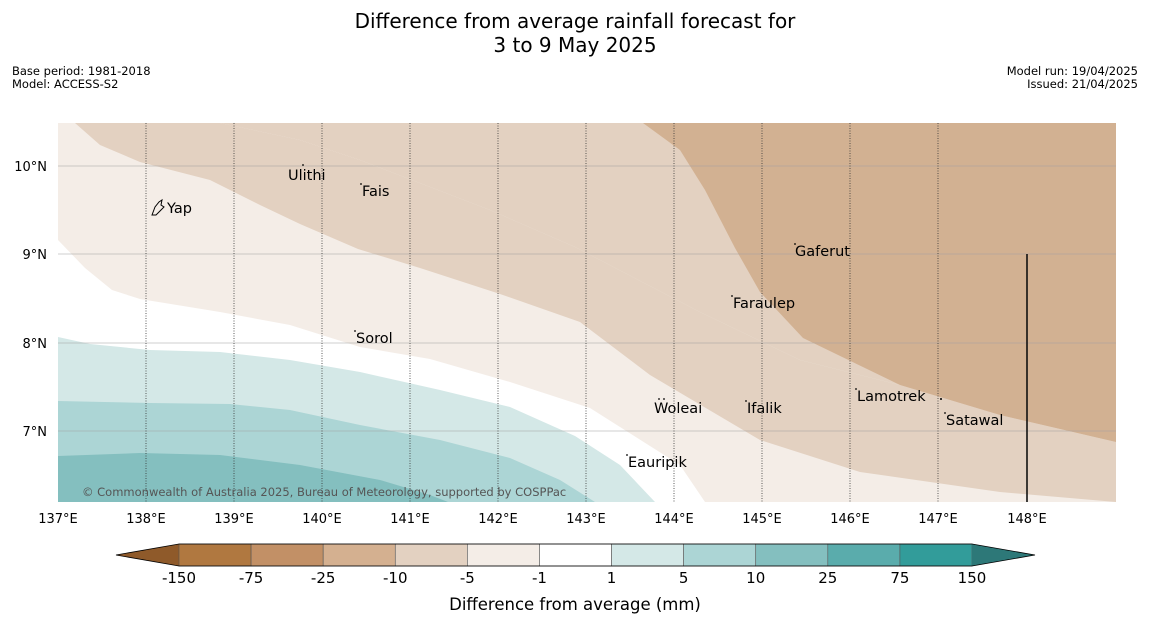 The height and width of the screenshot is (644, 1150). Describe the element at coordinates (612, 578) in the screenshot. I see `colorbar-tick-label: 1` at that location.